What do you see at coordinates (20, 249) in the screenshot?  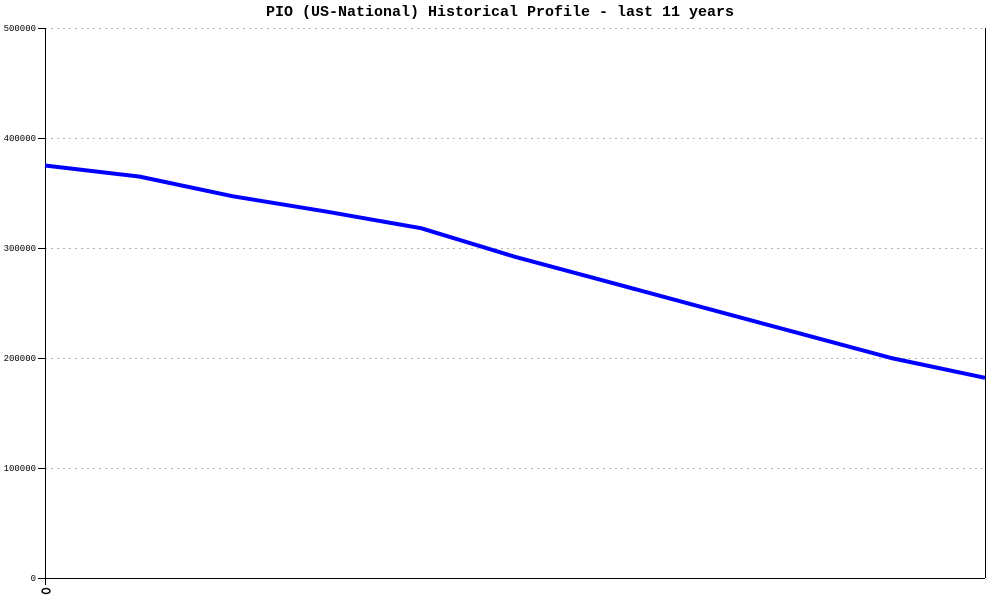 I see `ytick-label-300000: 300000` at bounding box center [20, 249].